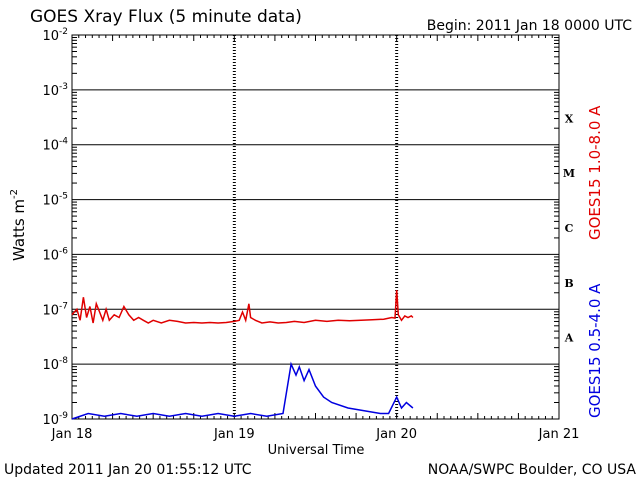  What do you see at coordinates (55, 35) in the screenshot?
I see `y-tick-label: 10⁻²` at bounding box center [55, 35].